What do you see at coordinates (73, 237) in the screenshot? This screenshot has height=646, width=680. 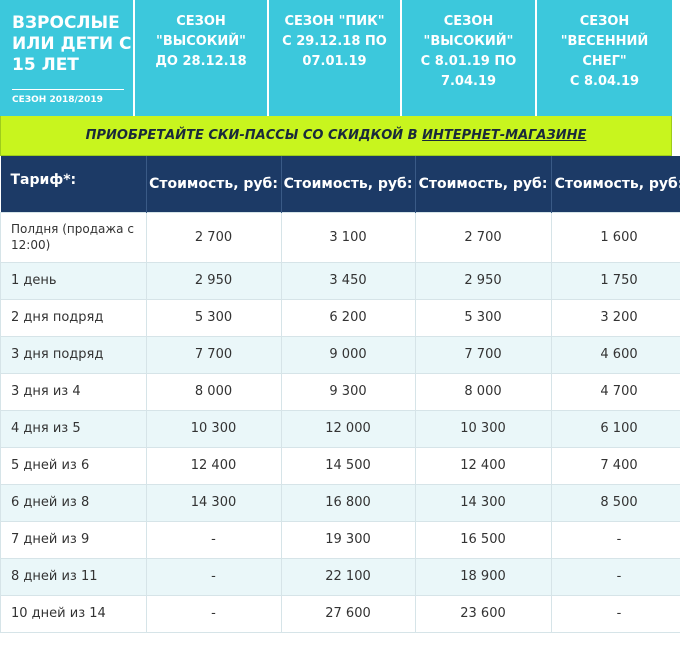 I see `tariff-cell: Полдня (продажа с 12:00)` at bounding box center [73, 237].